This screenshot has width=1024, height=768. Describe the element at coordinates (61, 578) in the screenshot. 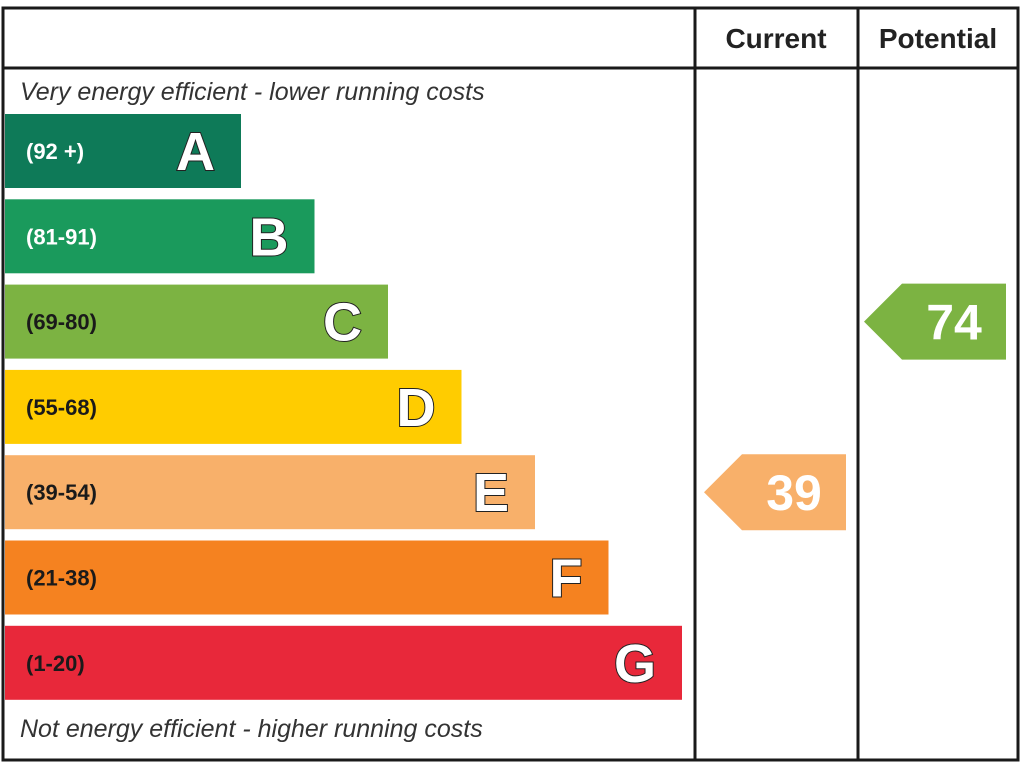

I see `band-f-range: (21-38)` at that location.